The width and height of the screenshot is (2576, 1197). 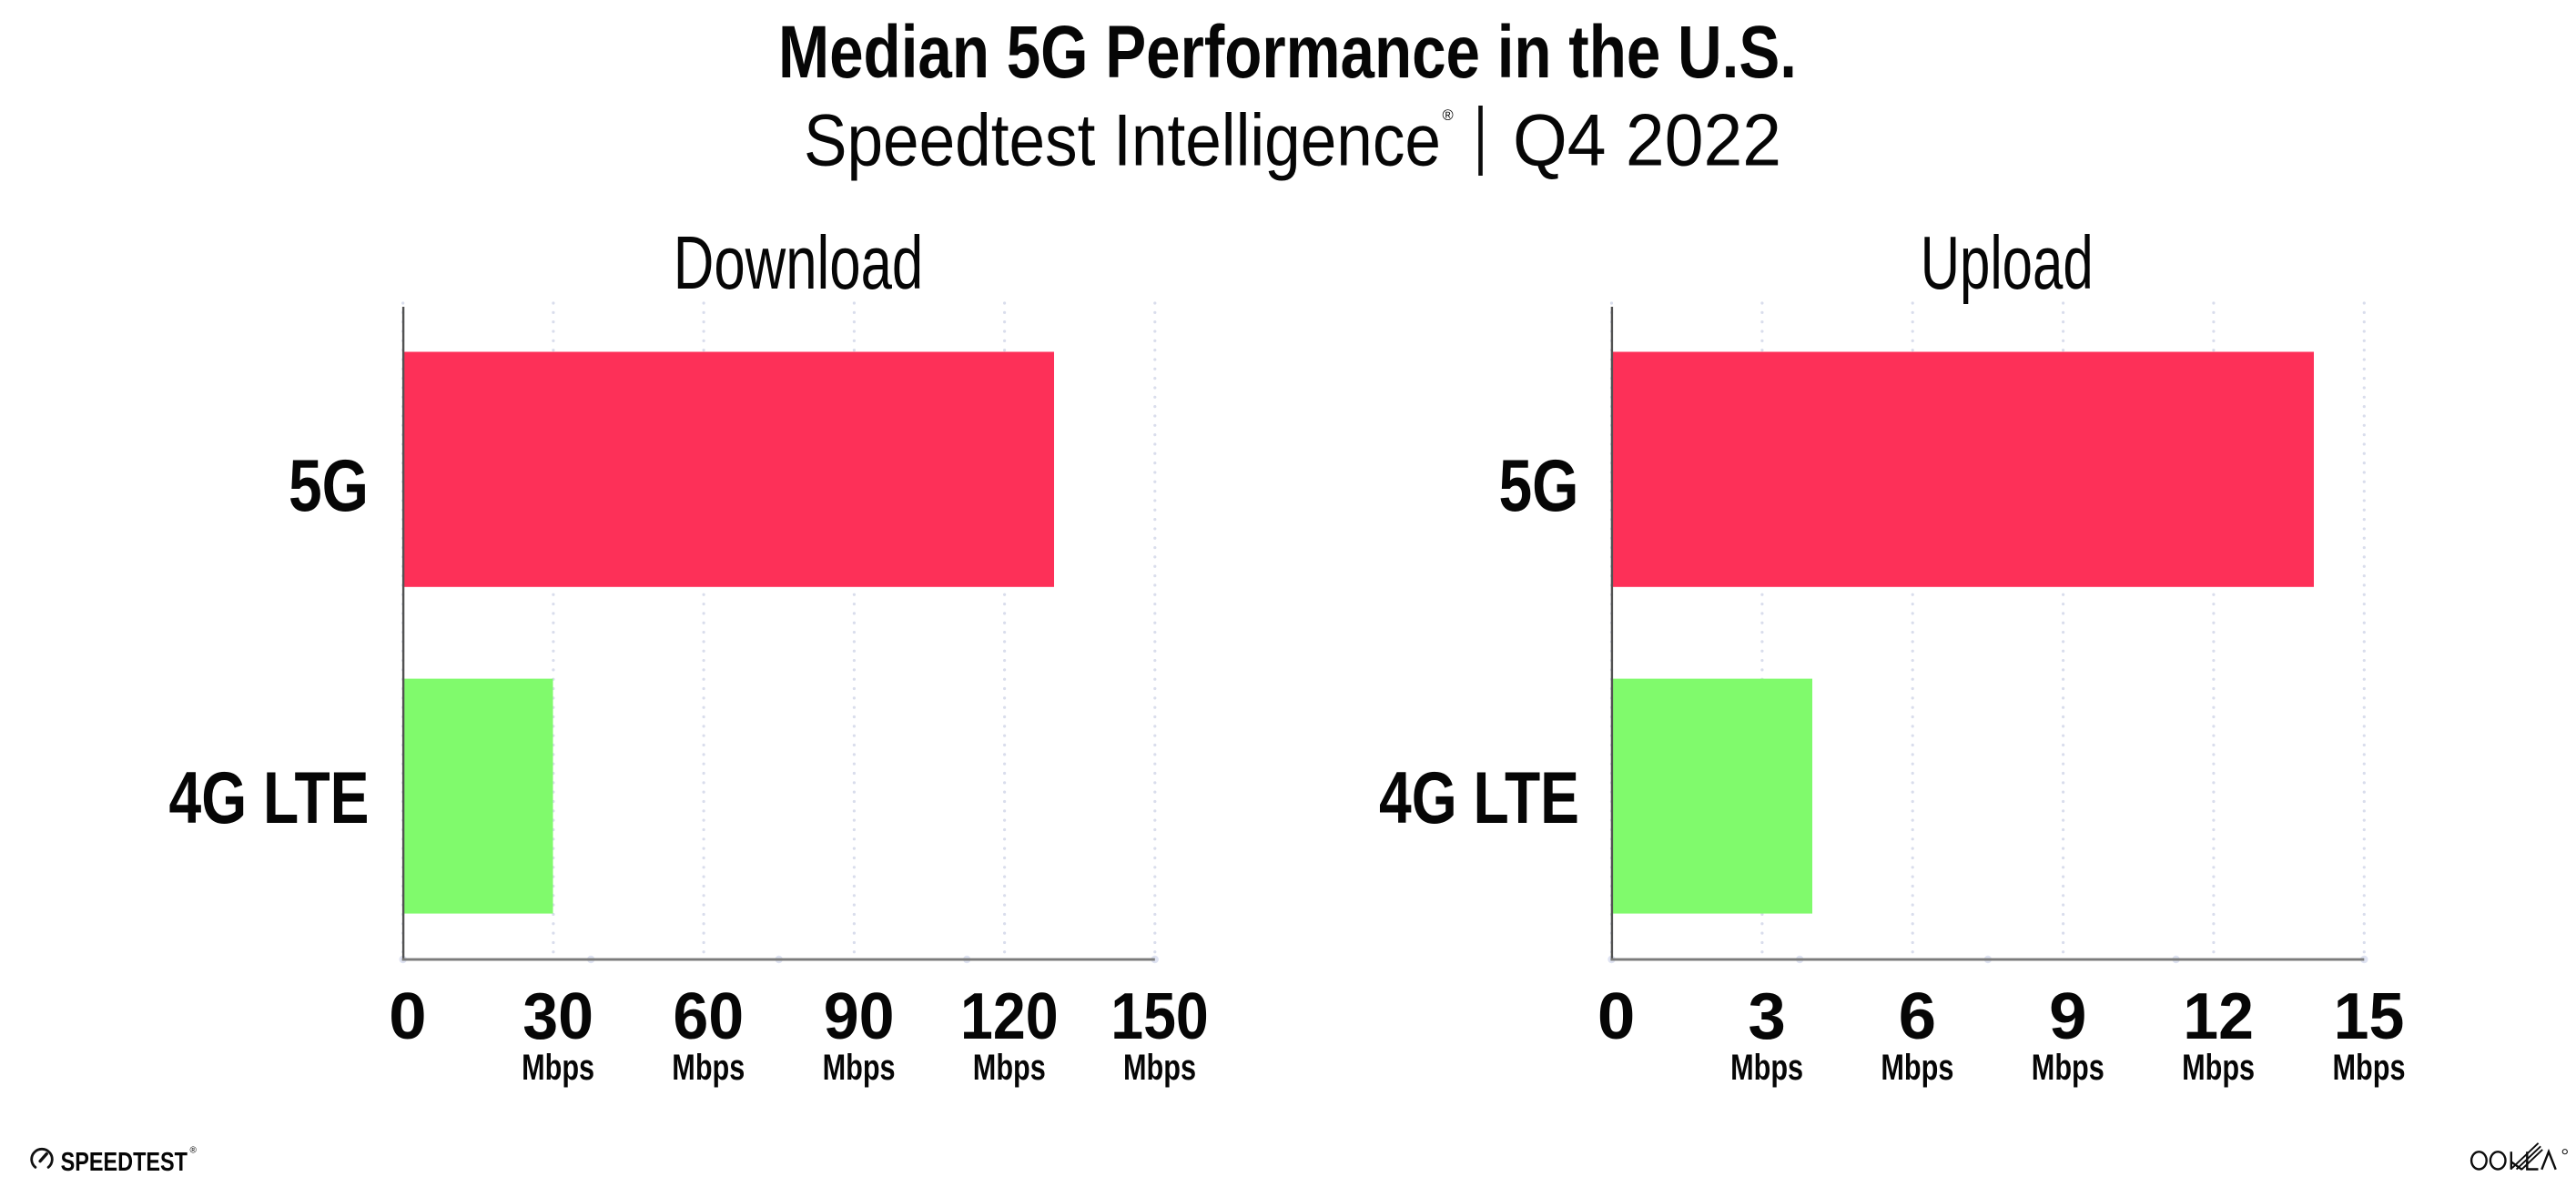 What do you see at coordinates (124, 1163) in the screenshot?
I see `svg-text: SPEEDTEST` at bounding box center [124, 1163].